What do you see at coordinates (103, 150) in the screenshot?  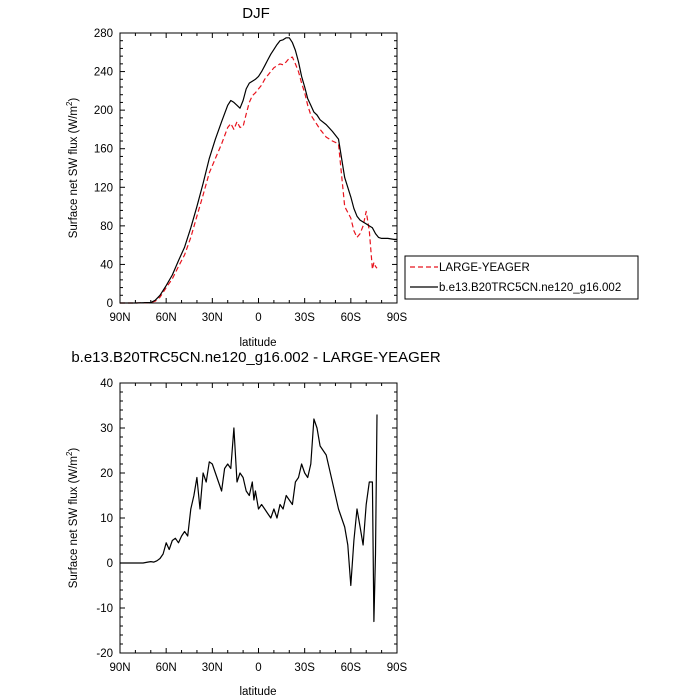 I see `top-y-tick-label: 160` at bounding box center [103, 150].